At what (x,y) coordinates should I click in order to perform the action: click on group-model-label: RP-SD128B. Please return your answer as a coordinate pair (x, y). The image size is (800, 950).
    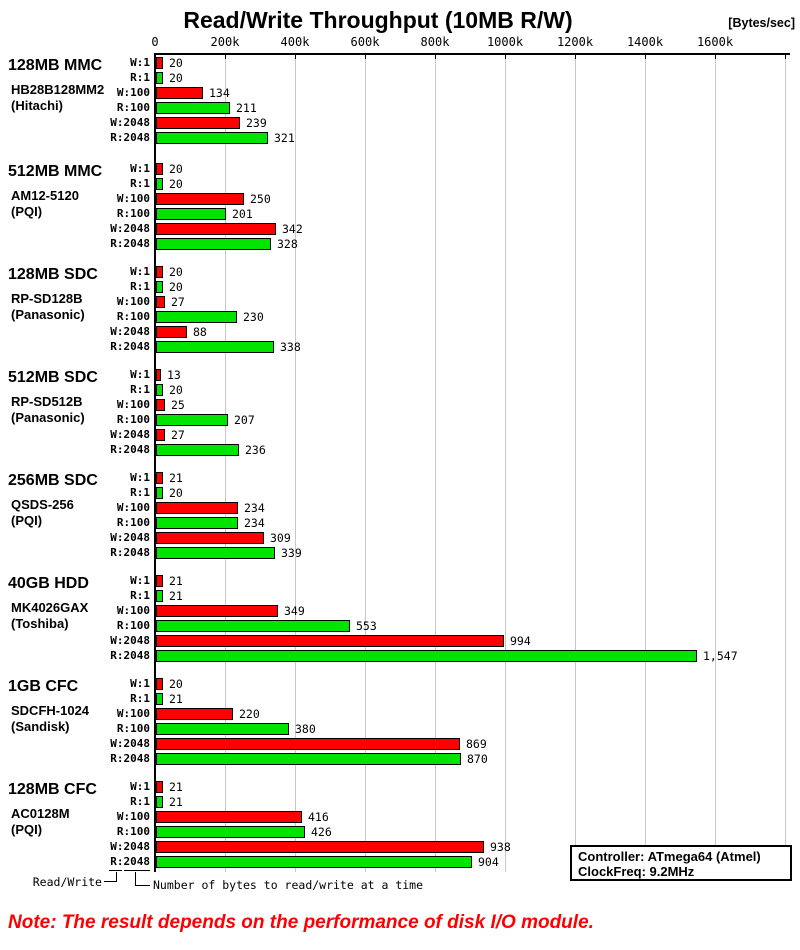
    Looking at the image, I should click on (47, 298).